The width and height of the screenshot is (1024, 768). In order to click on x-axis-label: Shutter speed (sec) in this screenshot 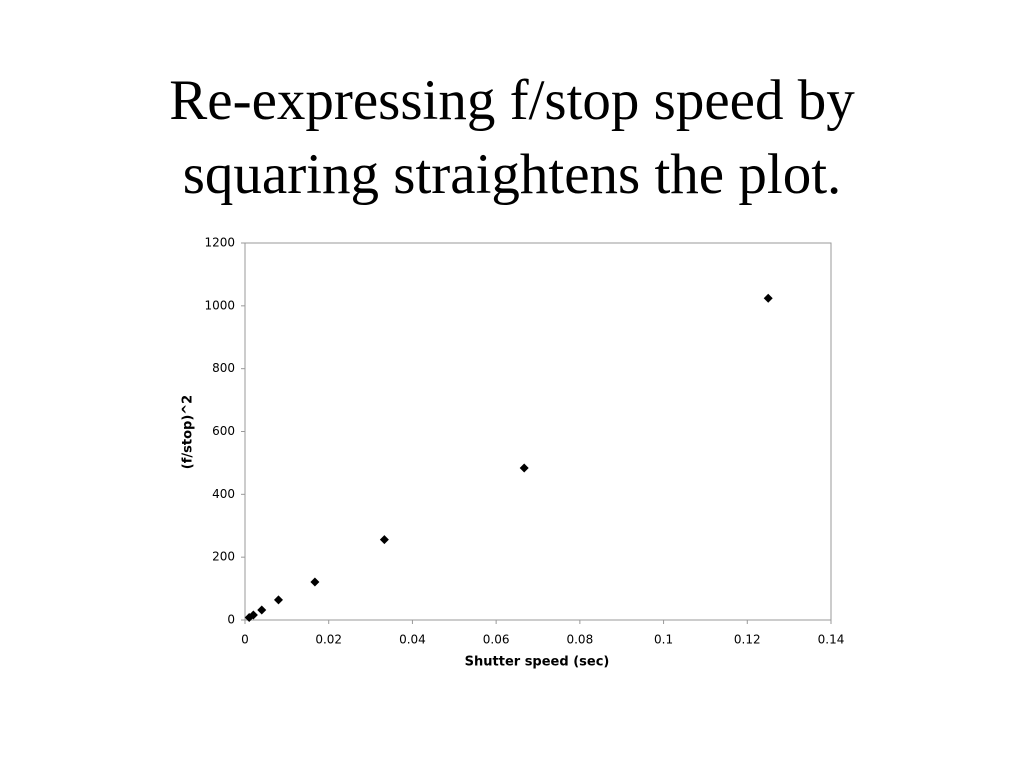, I will do `click(537, 662)`.